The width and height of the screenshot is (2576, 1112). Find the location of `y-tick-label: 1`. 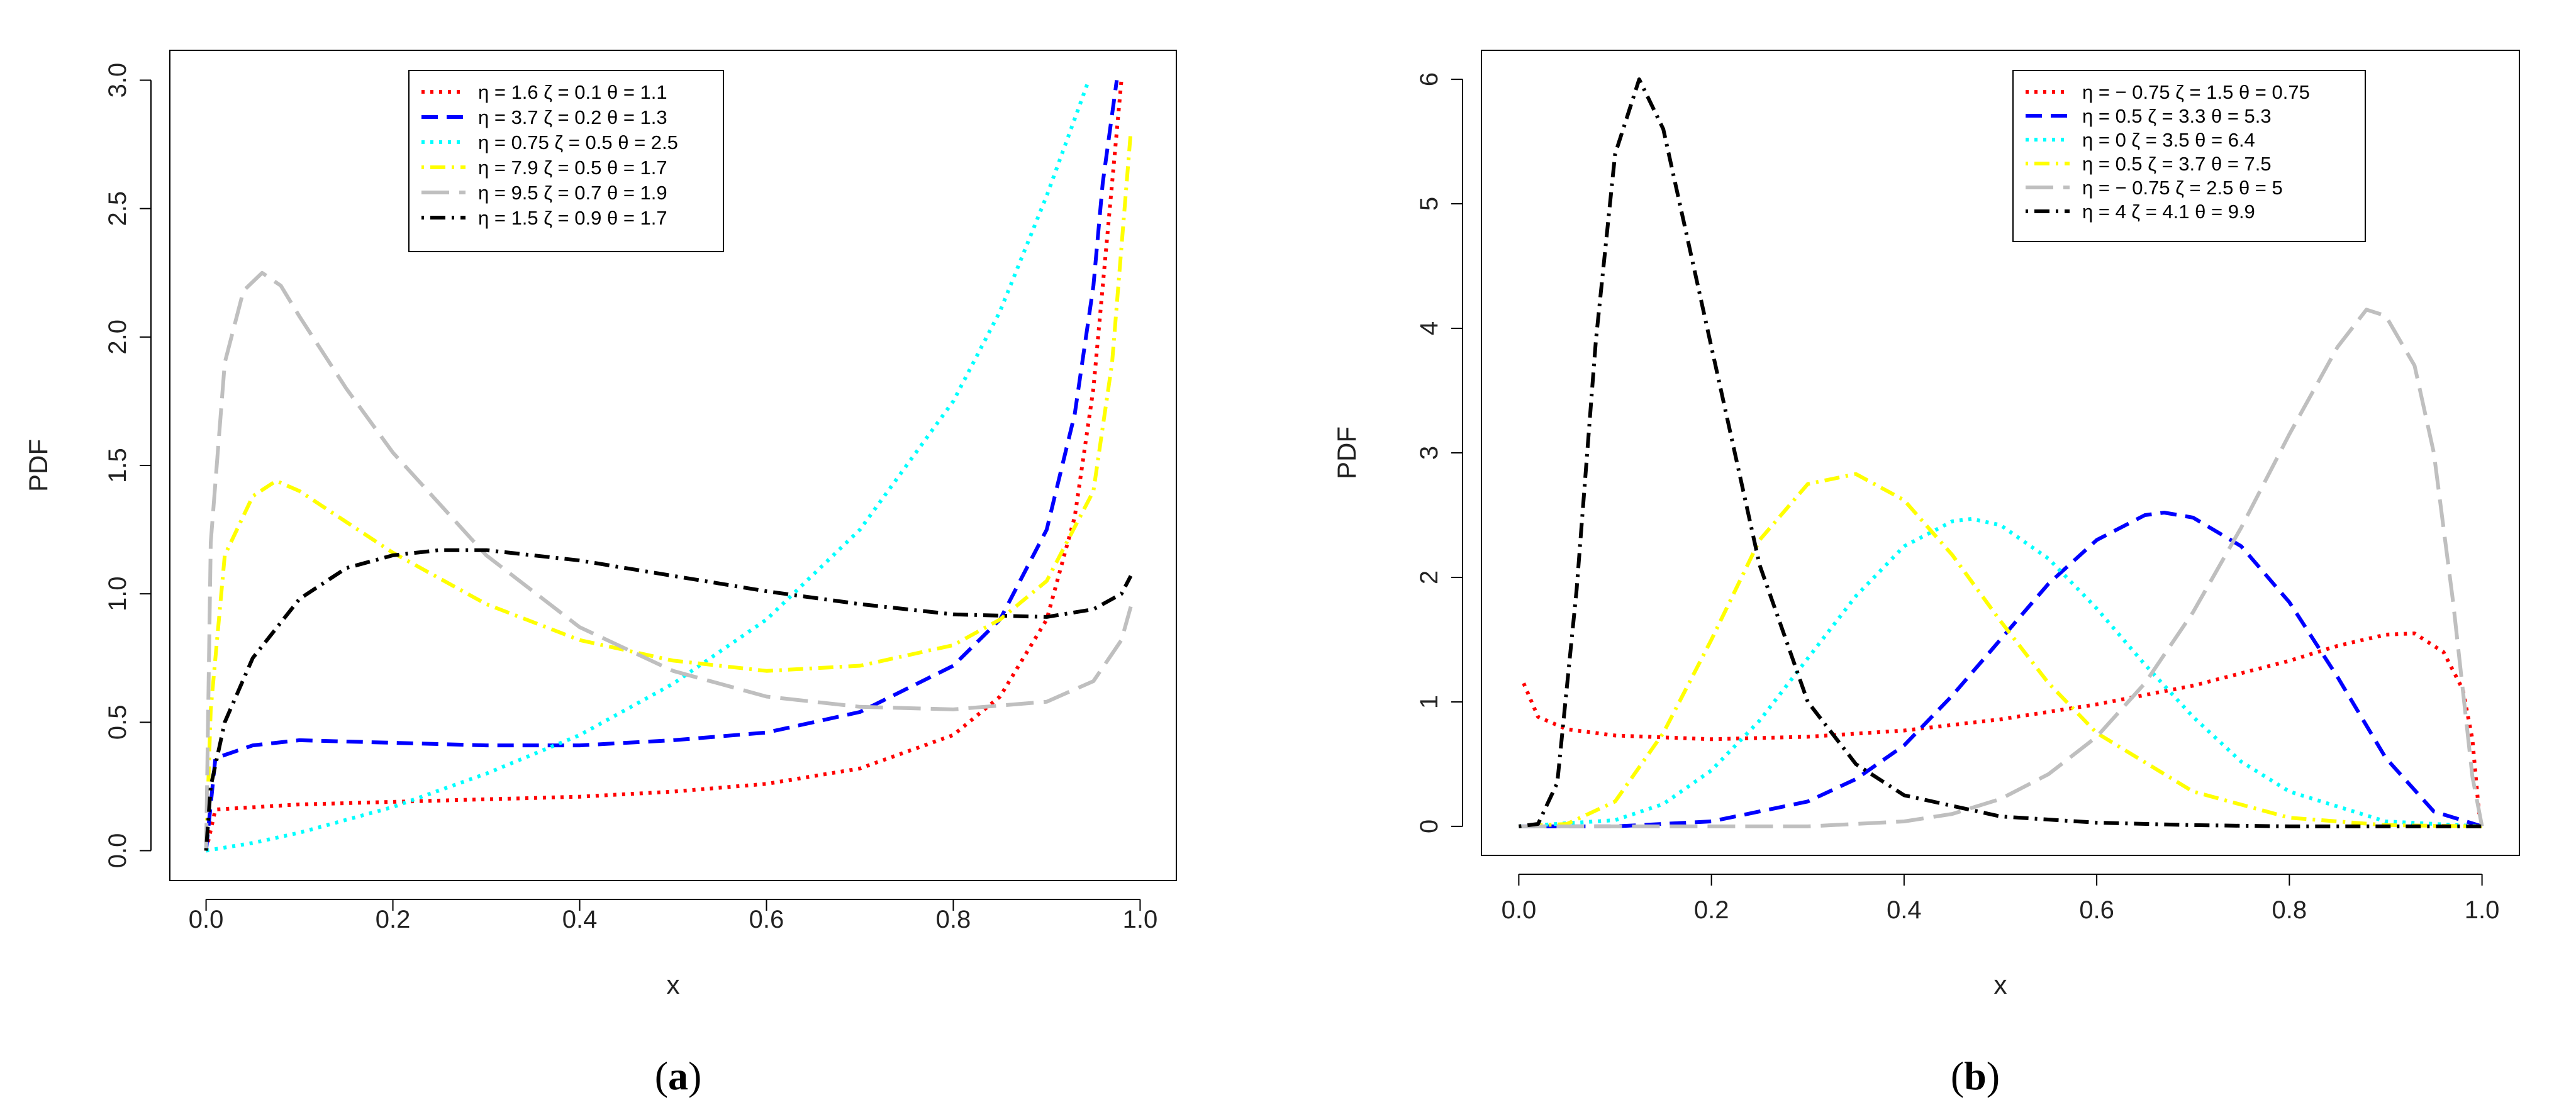

y-tick-label: 1 is located at coordinates (1429, 702).